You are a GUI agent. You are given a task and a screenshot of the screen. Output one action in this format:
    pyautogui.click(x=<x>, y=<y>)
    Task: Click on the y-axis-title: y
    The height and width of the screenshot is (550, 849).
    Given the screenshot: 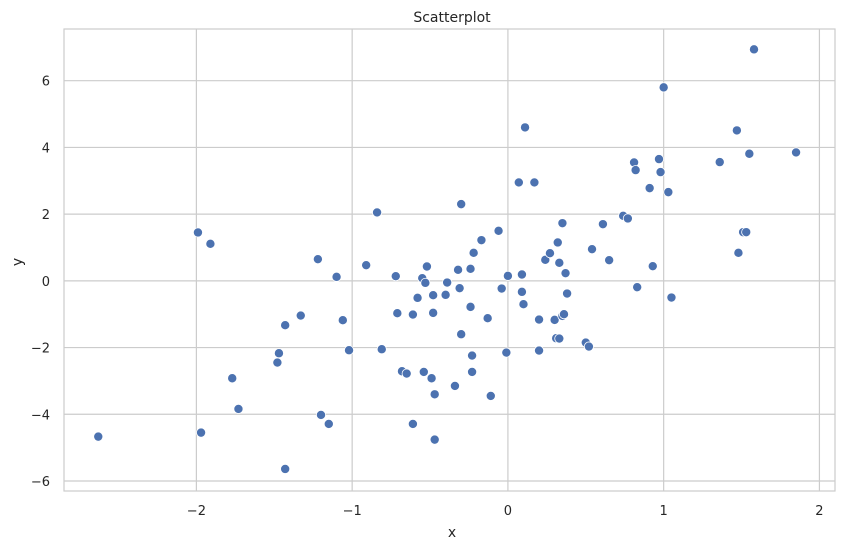 What is the action you would take?
    pyautogui.click(x=18, y=262)
    